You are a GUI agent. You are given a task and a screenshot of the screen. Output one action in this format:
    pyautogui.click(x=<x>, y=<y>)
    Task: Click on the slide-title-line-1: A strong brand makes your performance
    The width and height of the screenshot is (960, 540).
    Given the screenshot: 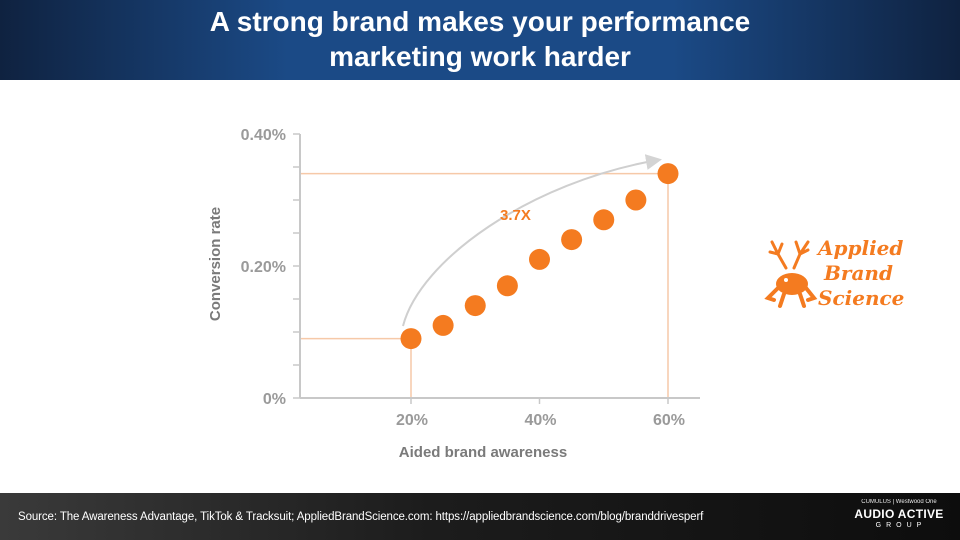 What is the action you would take?
    pyautogui.click(x=480, y=21)
    